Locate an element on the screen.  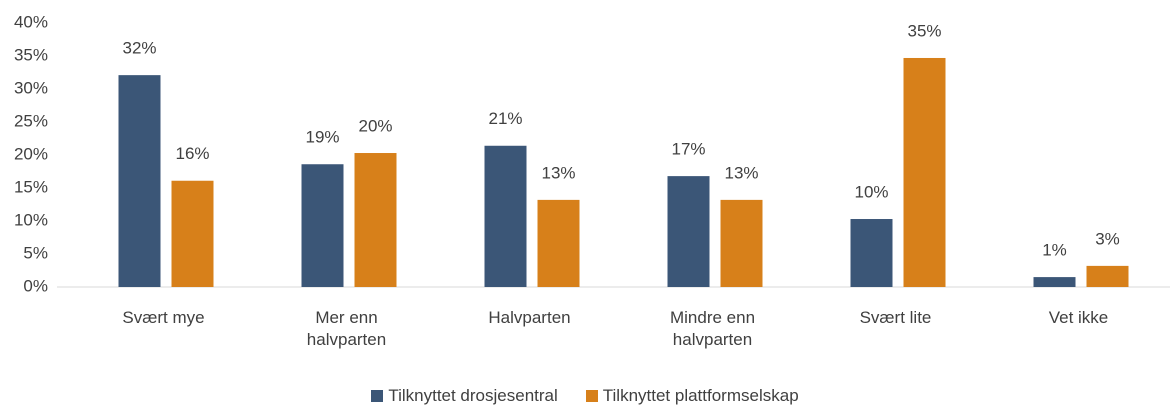
legend-item: Tilknyttet plattformselskap is located at coordinates (692, 396).